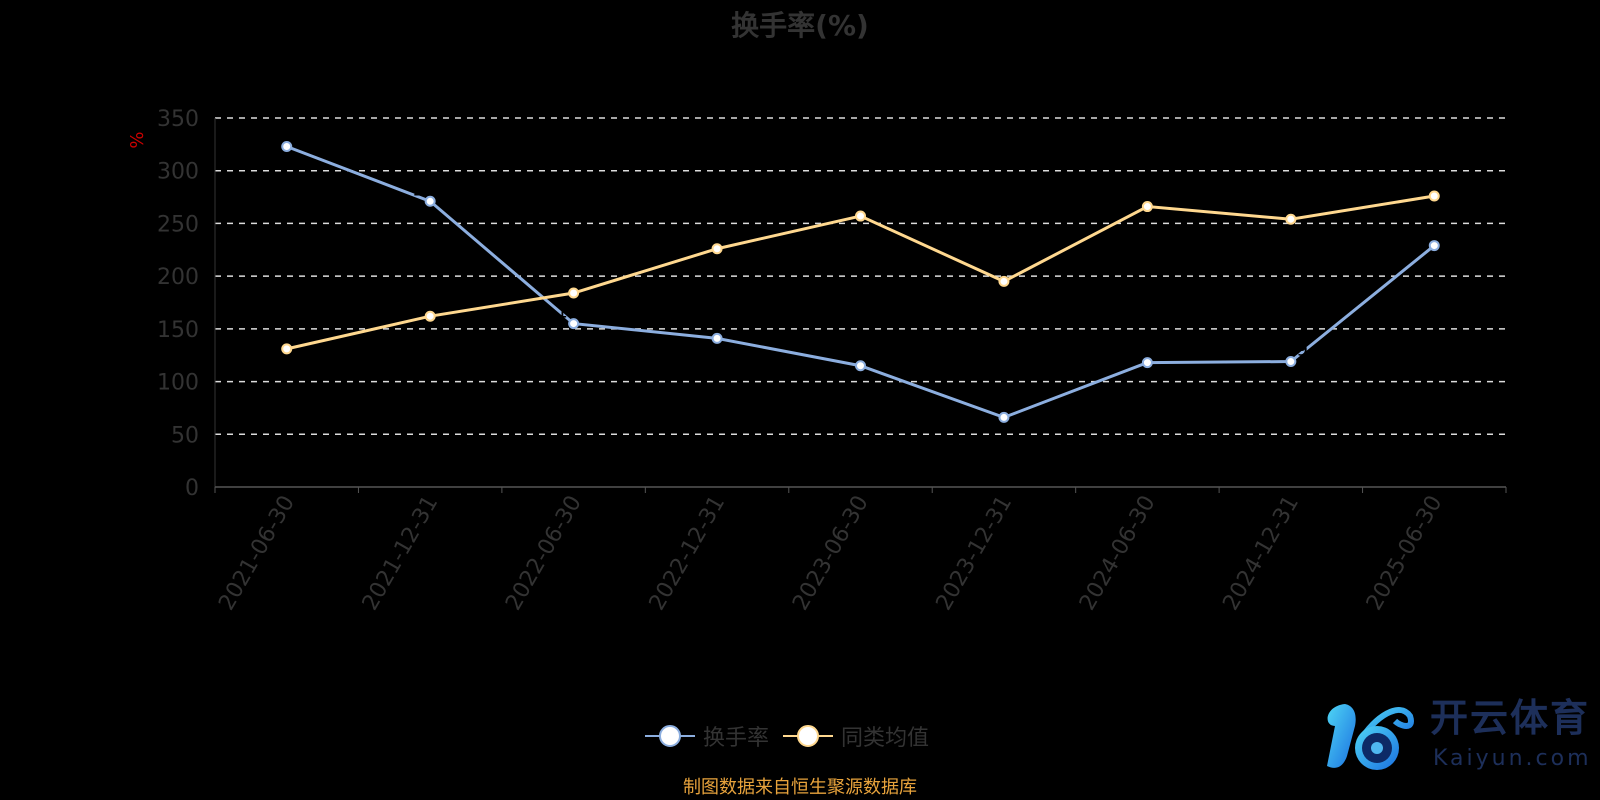 This screenshot has height=800, width=1600. I want to click on x-tick-label: 2025-06-30, so click(1405, 553).